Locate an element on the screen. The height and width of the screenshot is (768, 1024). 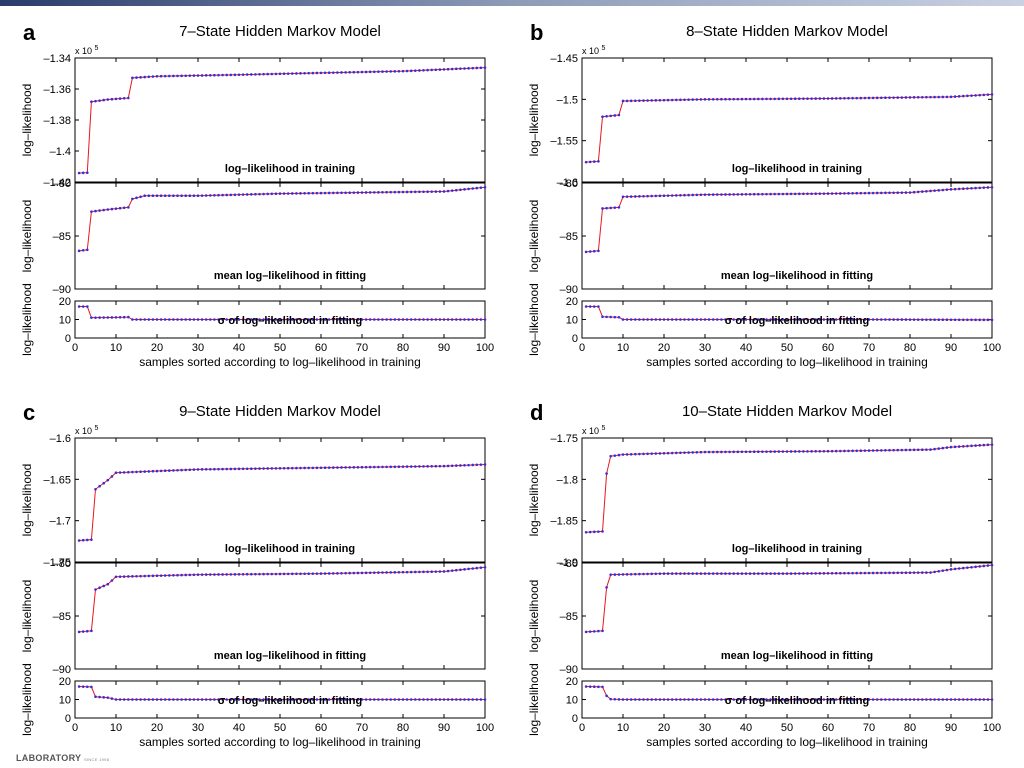
top-decoration-strip is located at coordinates (512, 3).